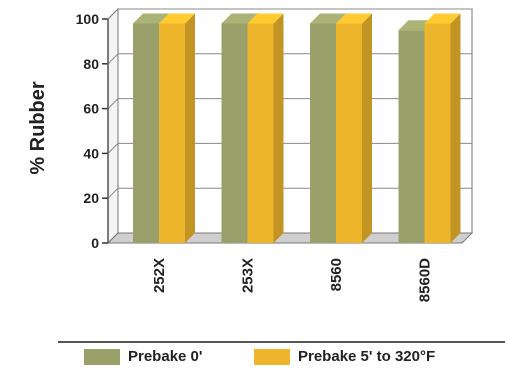 Image resolution: width=505 pixels, height=371 pixels. Describe the element at coordinates (91, 109) in the screenshot. I see `y-tick-label-3: 60` at that location.